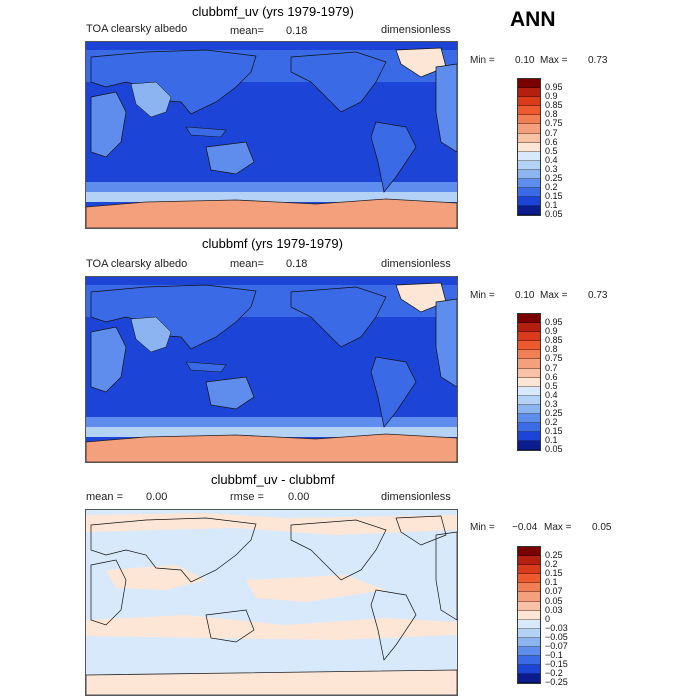 The image size is (700, 700). Describe the element at coordinates (533, 19) in the screenshot. I see `season-label: ANN` at that location.